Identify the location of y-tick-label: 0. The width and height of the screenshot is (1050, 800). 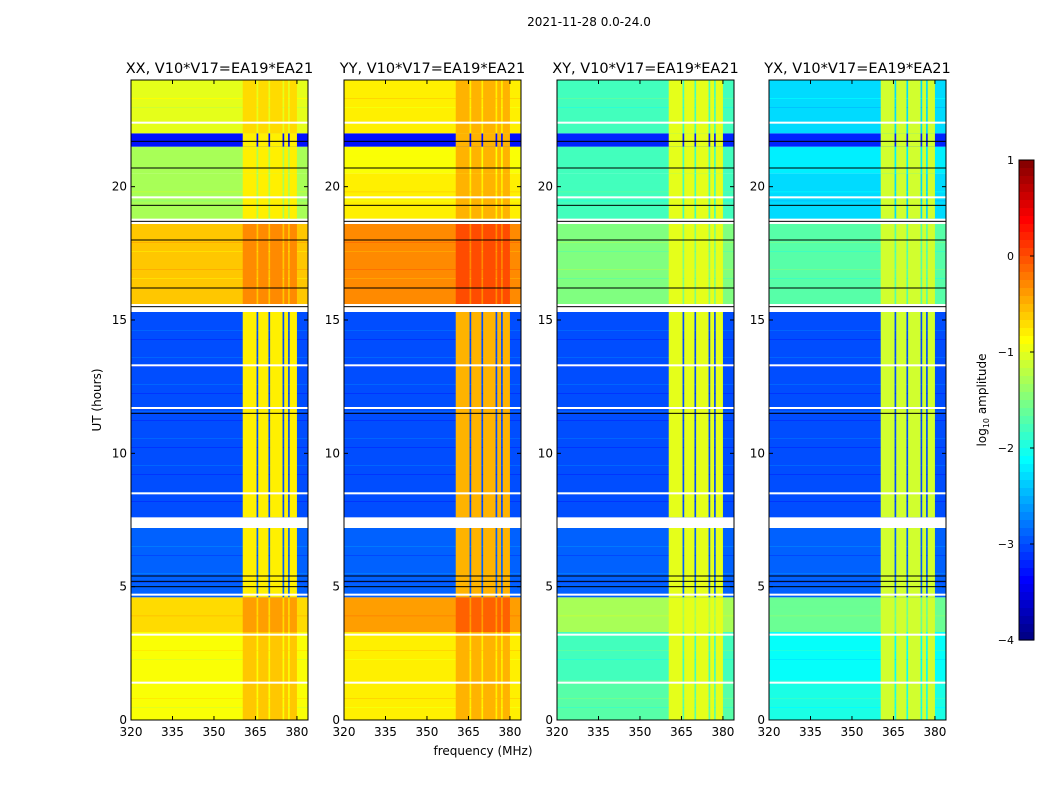
(549, 720).